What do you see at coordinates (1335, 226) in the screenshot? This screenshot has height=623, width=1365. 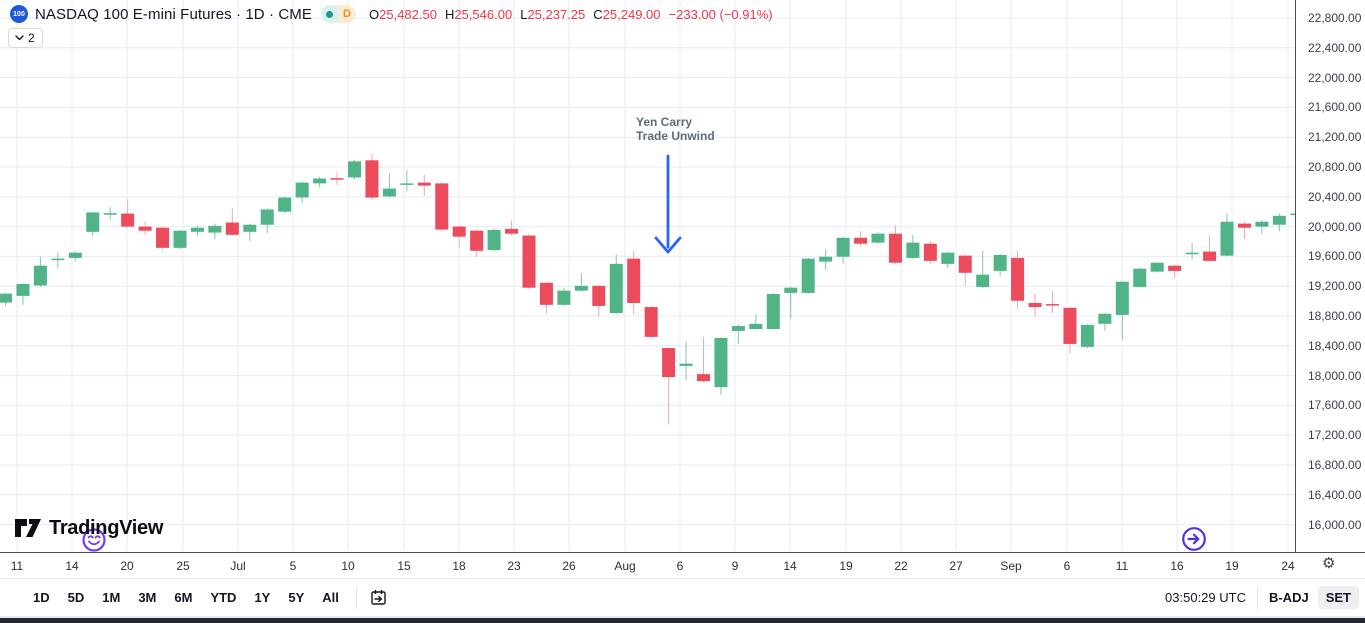 I see `price-tick-label: 20,000.00` at bounding box center [1335, 226].